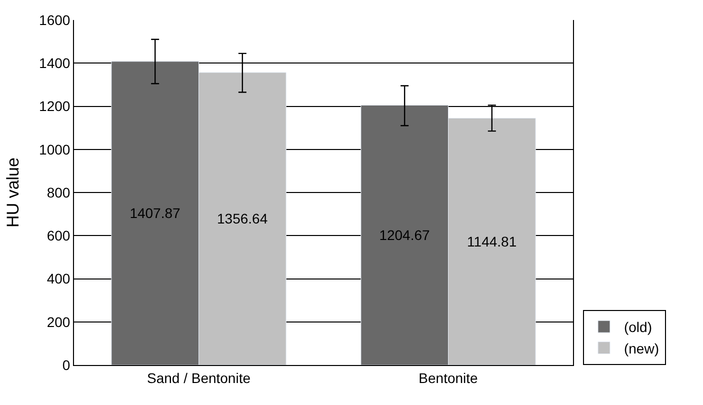 Image resolution: width=703 pixels, height=405 pixels. I want to click on data-label: 1204.67, so click(404, 235).